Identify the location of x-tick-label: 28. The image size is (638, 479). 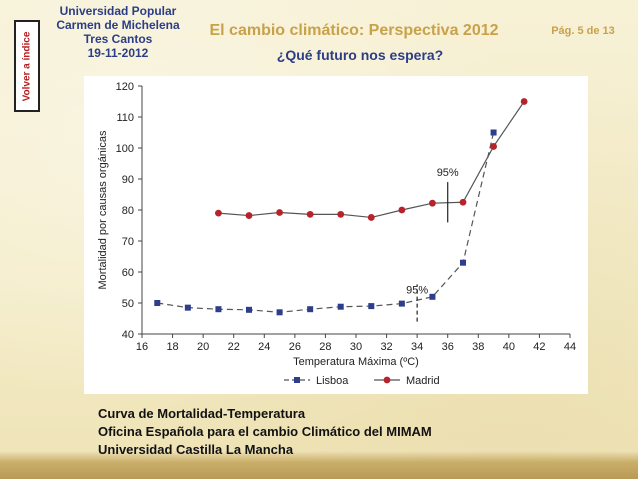
(325, 347).